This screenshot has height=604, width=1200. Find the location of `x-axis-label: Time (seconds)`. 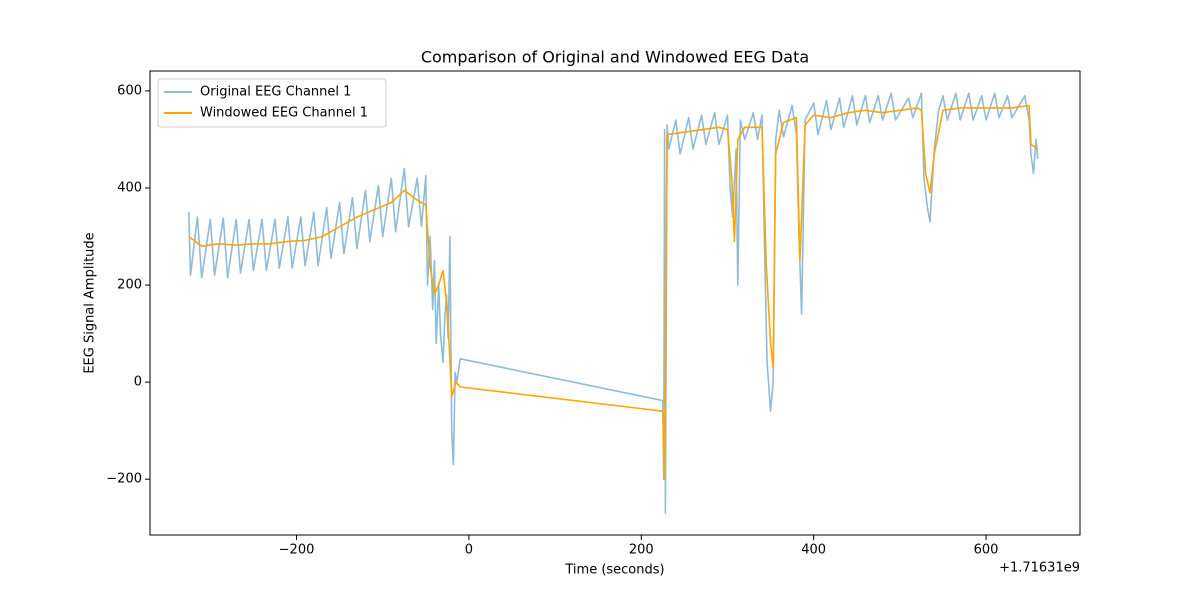

x-axis-label: Time (seconds) is located at coordinates (614, 570).